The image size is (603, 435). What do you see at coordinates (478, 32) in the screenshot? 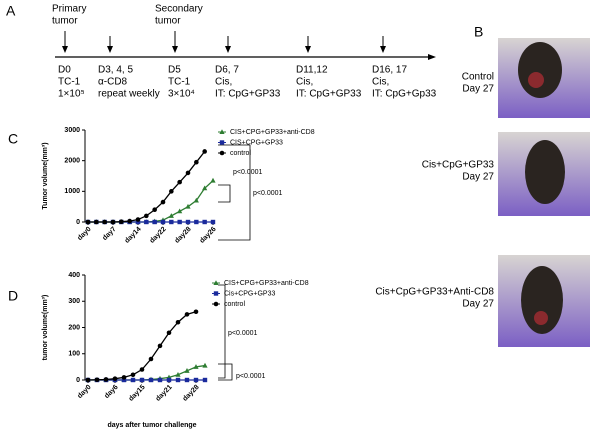
I see `panel-letter: B` at bounding box center [478, 32].